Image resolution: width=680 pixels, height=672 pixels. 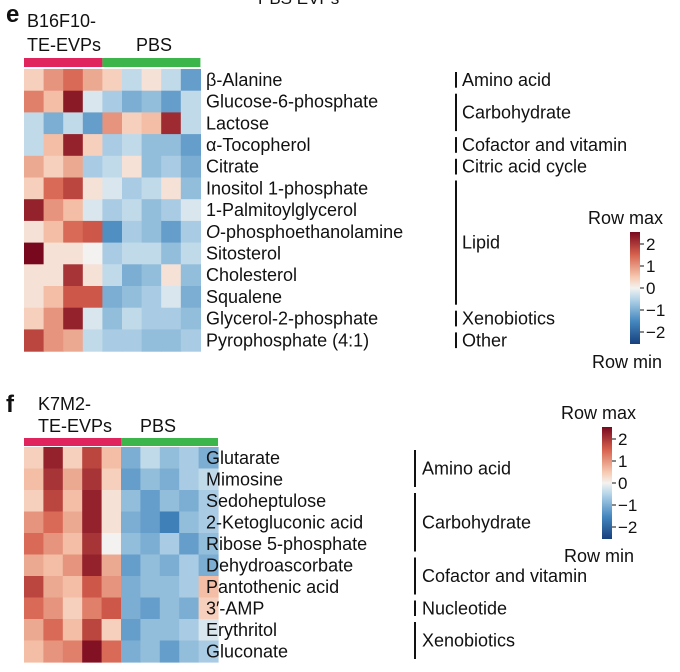 What do you see at coordinates (650, 288) in the screenshot?
I see `colorbar-tick-label: 0` at bounding box center [650, 288].